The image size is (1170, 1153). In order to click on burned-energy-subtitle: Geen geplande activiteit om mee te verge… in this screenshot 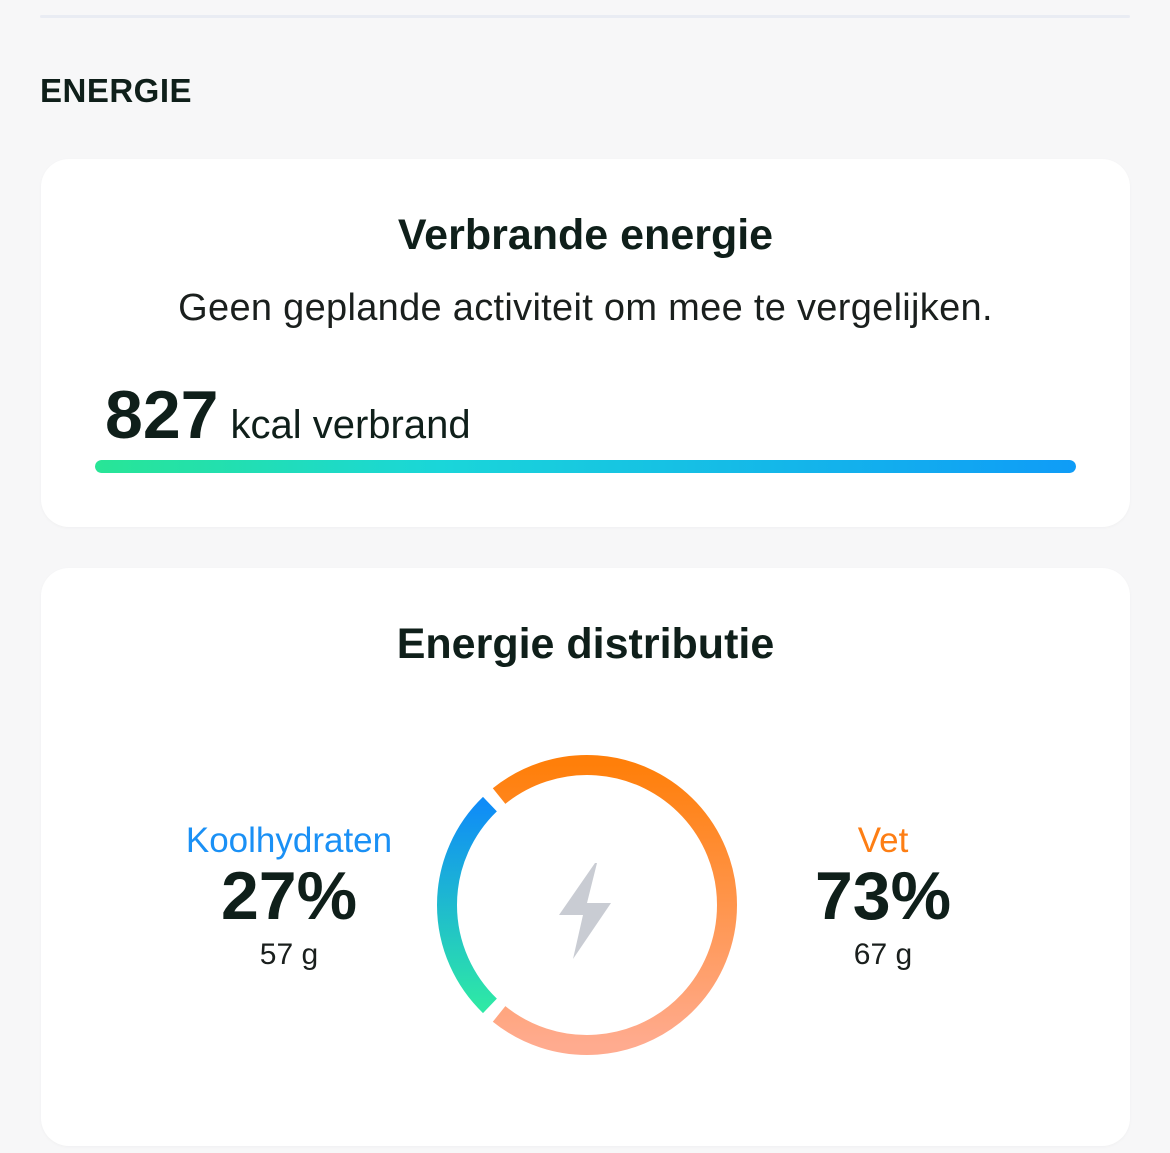, I will do `click(585, 308)`.